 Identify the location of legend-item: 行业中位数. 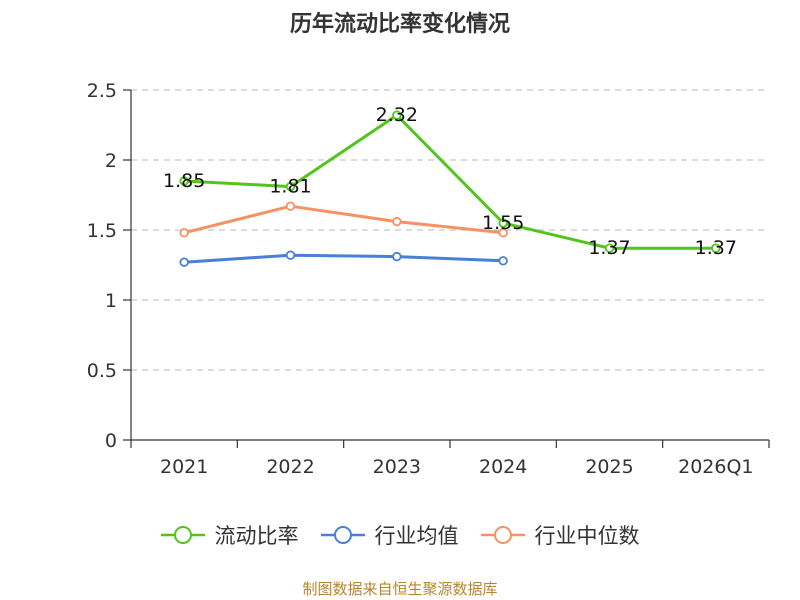
(560, 535).